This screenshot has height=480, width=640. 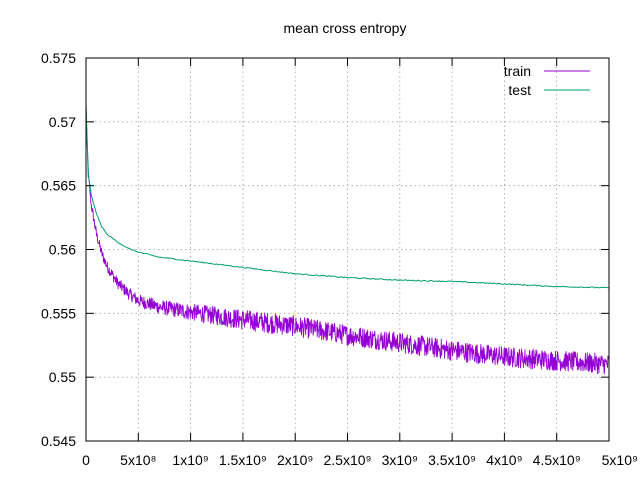 What do you see at coordinates (557, 460) in the screenshot?
I see `x-tick-label: 4.5x10⁹` at bounding box center [557, 460].